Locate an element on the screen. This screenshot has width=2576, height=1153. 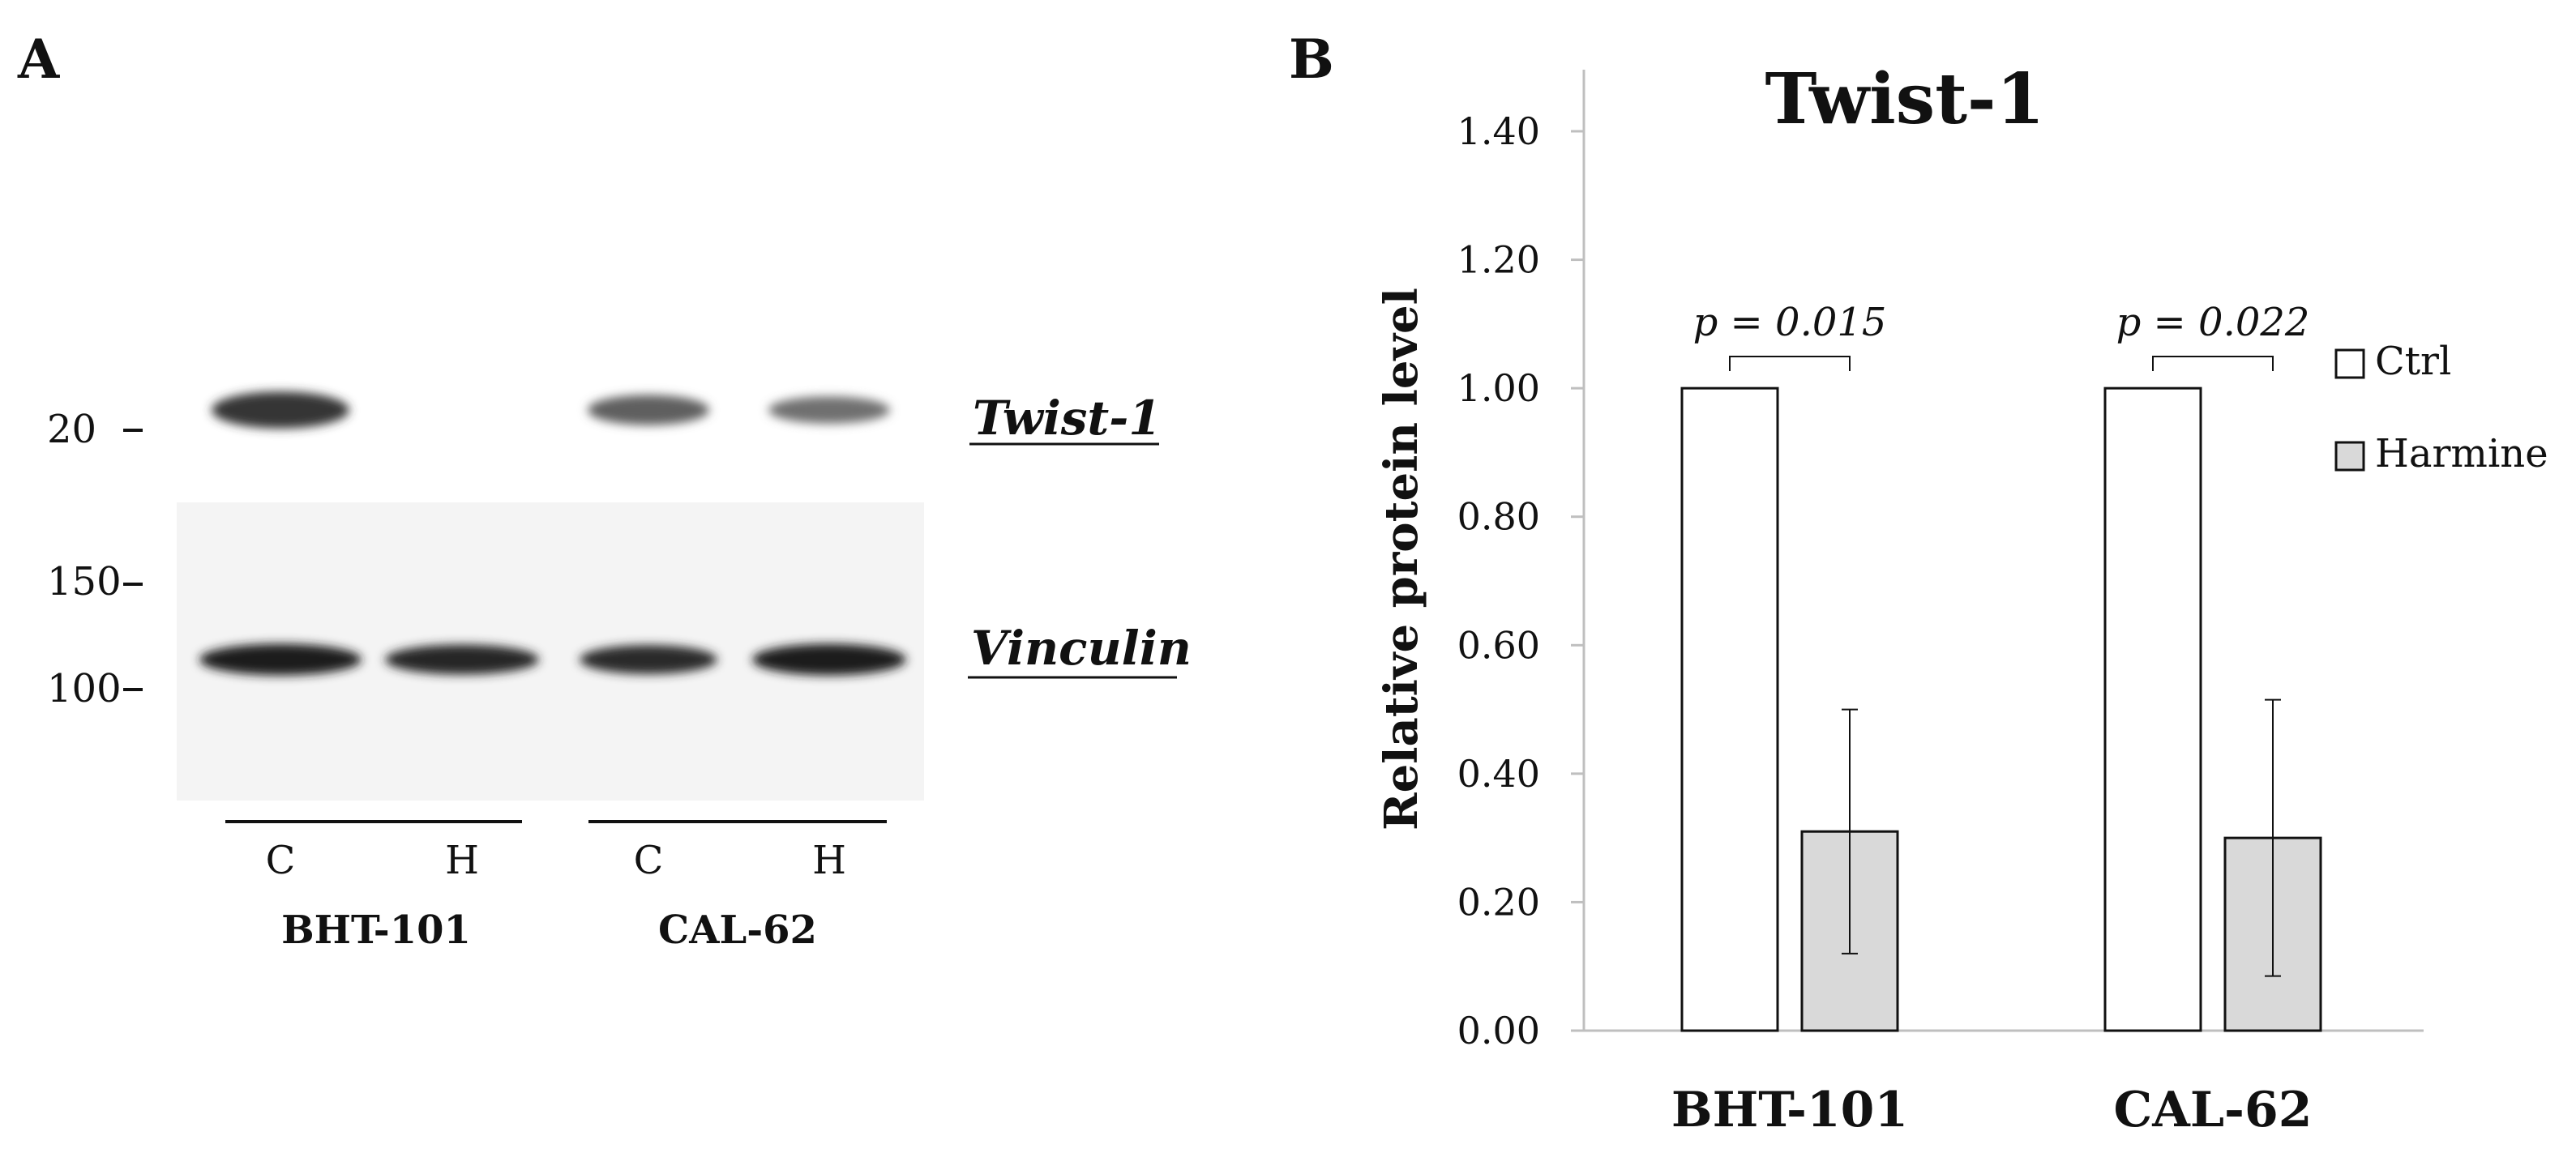
bars is located at coordinates (2001, 709).